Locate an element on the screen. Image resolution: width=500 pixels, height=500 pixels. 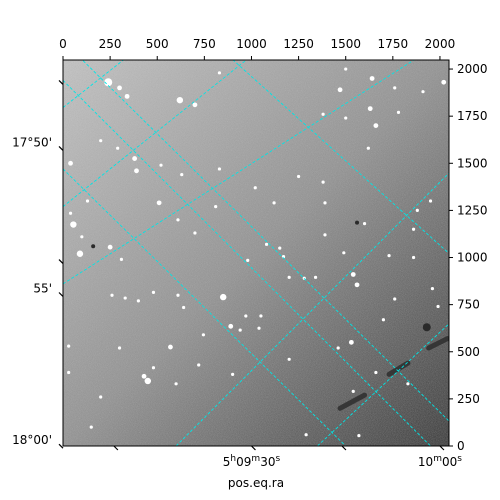
ra-tick is located at coordinates (253, 448).